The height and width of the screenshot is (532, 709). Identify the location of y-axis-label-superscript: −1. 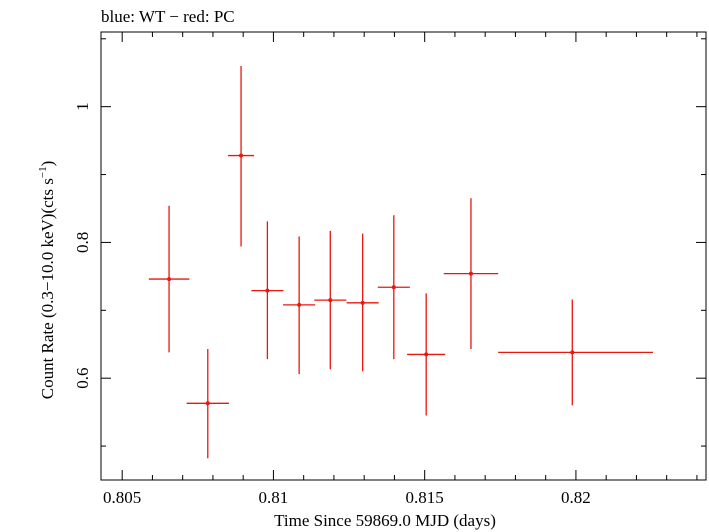
(43, 172).